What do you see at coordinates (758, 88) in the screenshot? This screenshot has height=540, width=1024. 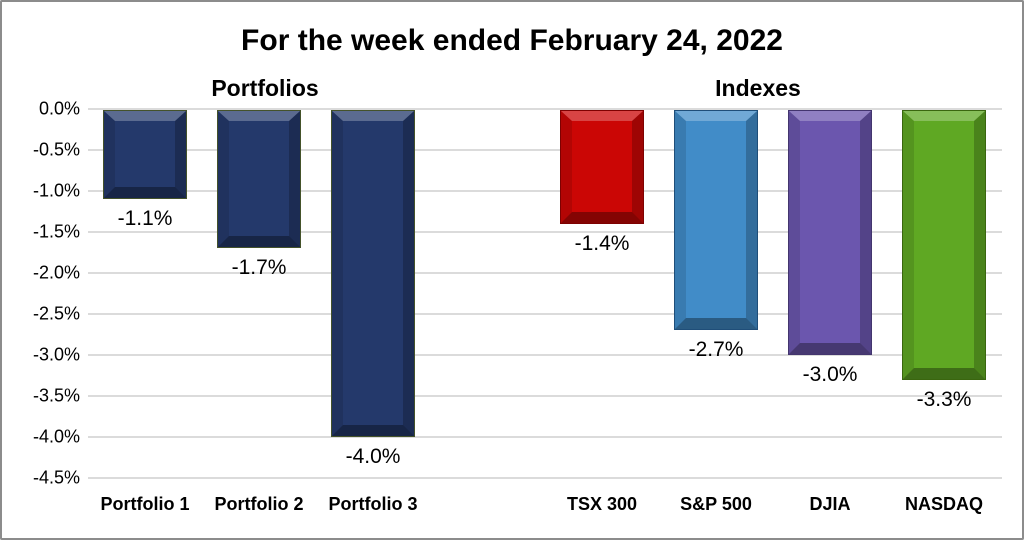 I see `group-label-indexes: Indexes` at bounding box center [758, 88].